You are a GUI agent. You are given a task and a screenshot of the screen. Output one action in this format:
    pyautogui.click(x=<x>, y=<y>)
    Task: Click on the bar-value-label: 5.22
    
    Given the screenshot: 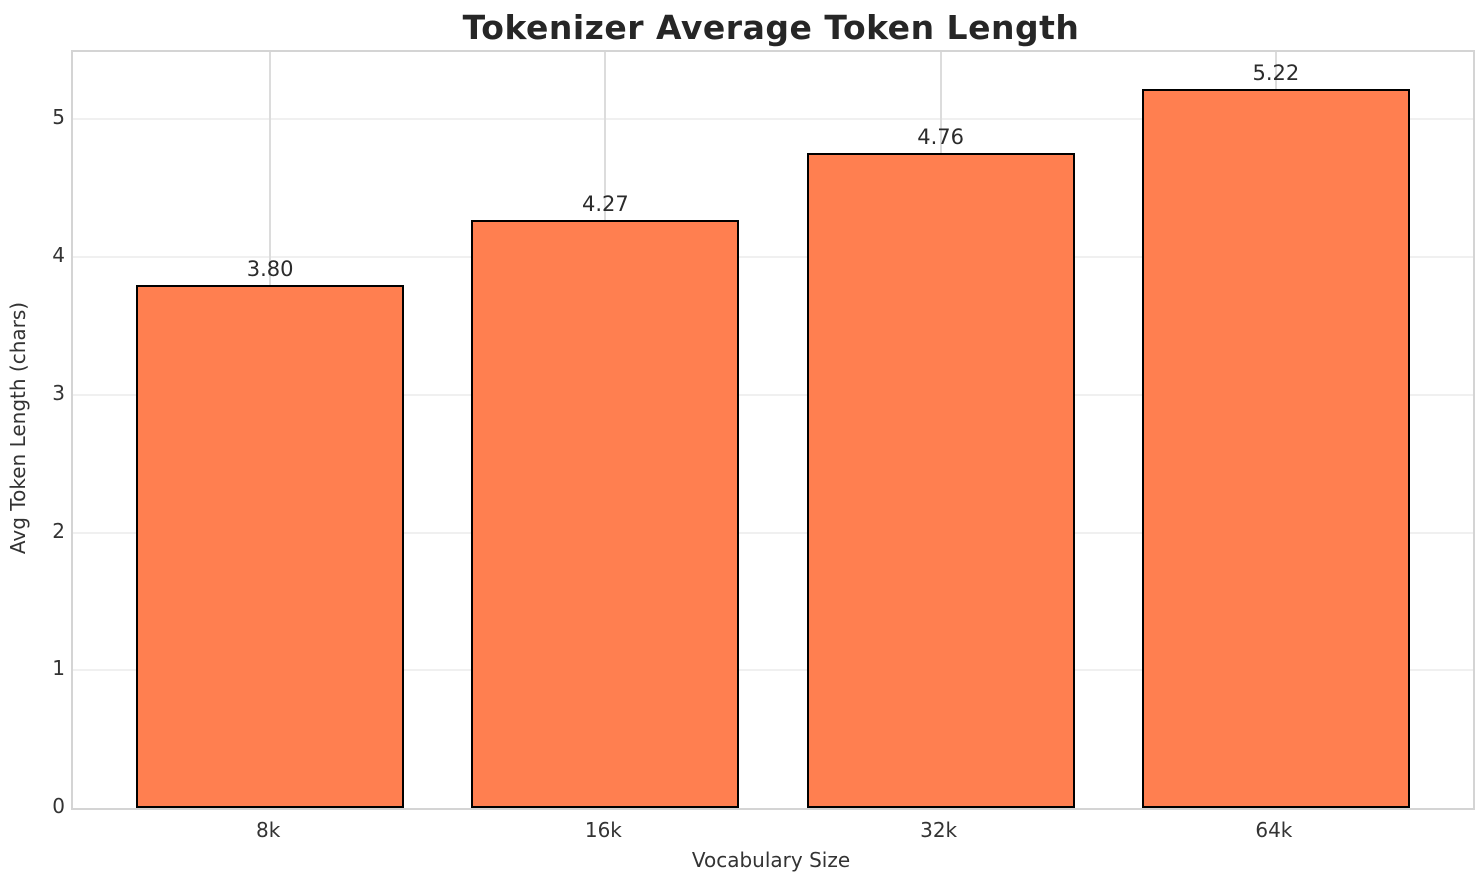 What is the action you would take?
    pyautogui.click(x=1276, y=73)
    